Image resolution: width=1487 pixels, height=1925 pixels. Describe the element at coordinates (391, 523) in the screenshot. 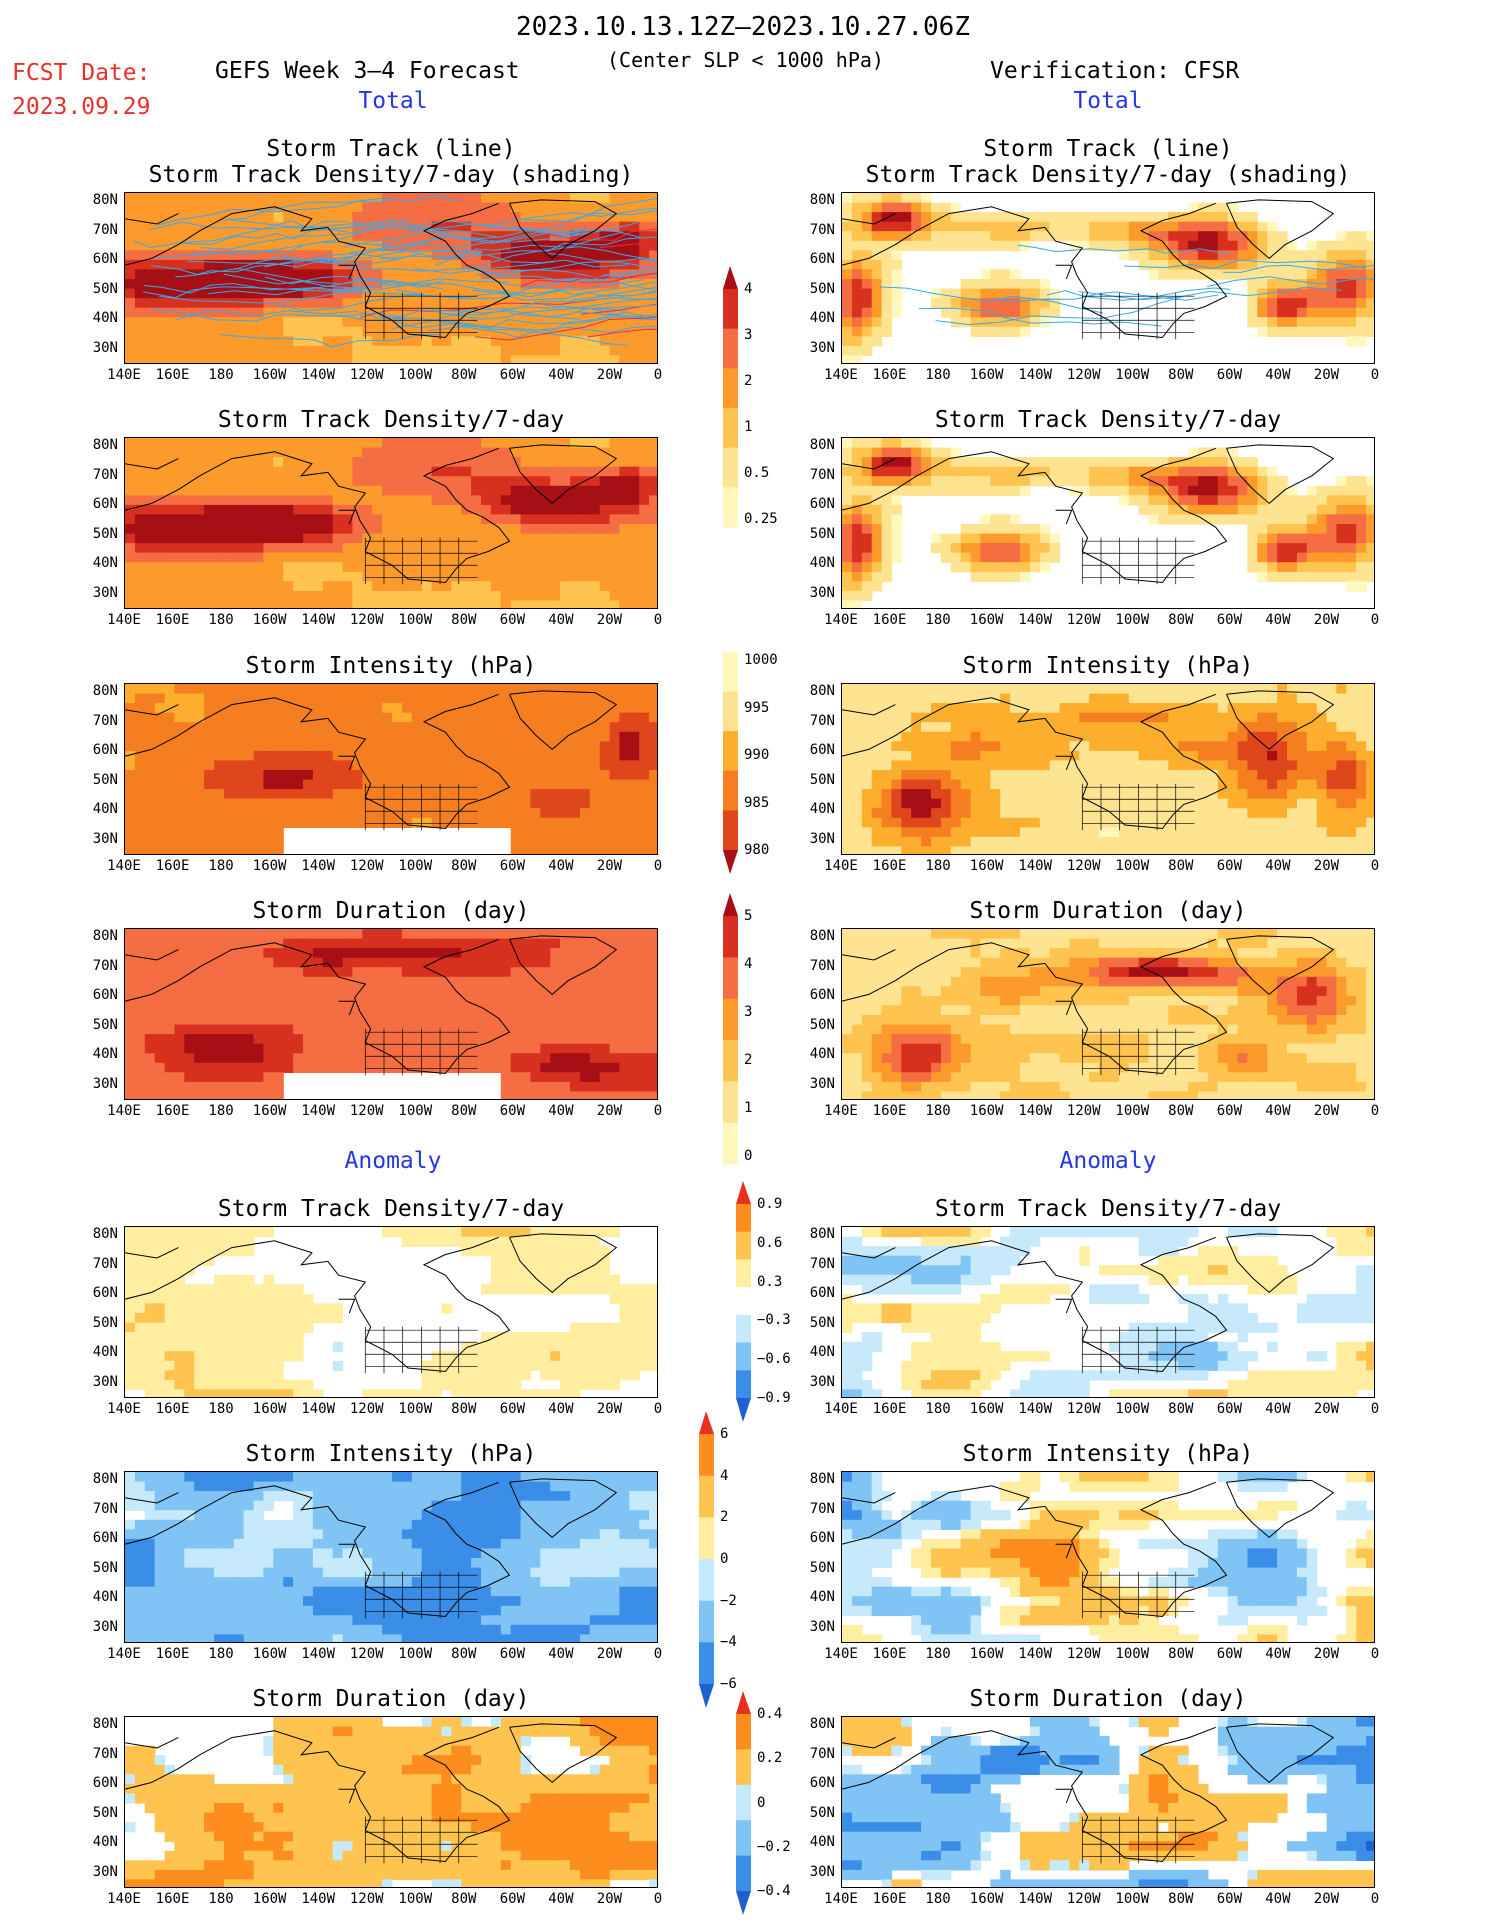

I see `map-svg` at that location.